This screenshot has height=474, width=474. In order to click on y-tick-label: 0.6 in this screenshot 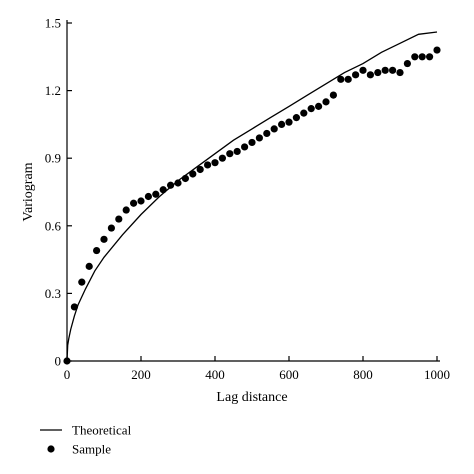, I will do `click(53, 225)`.